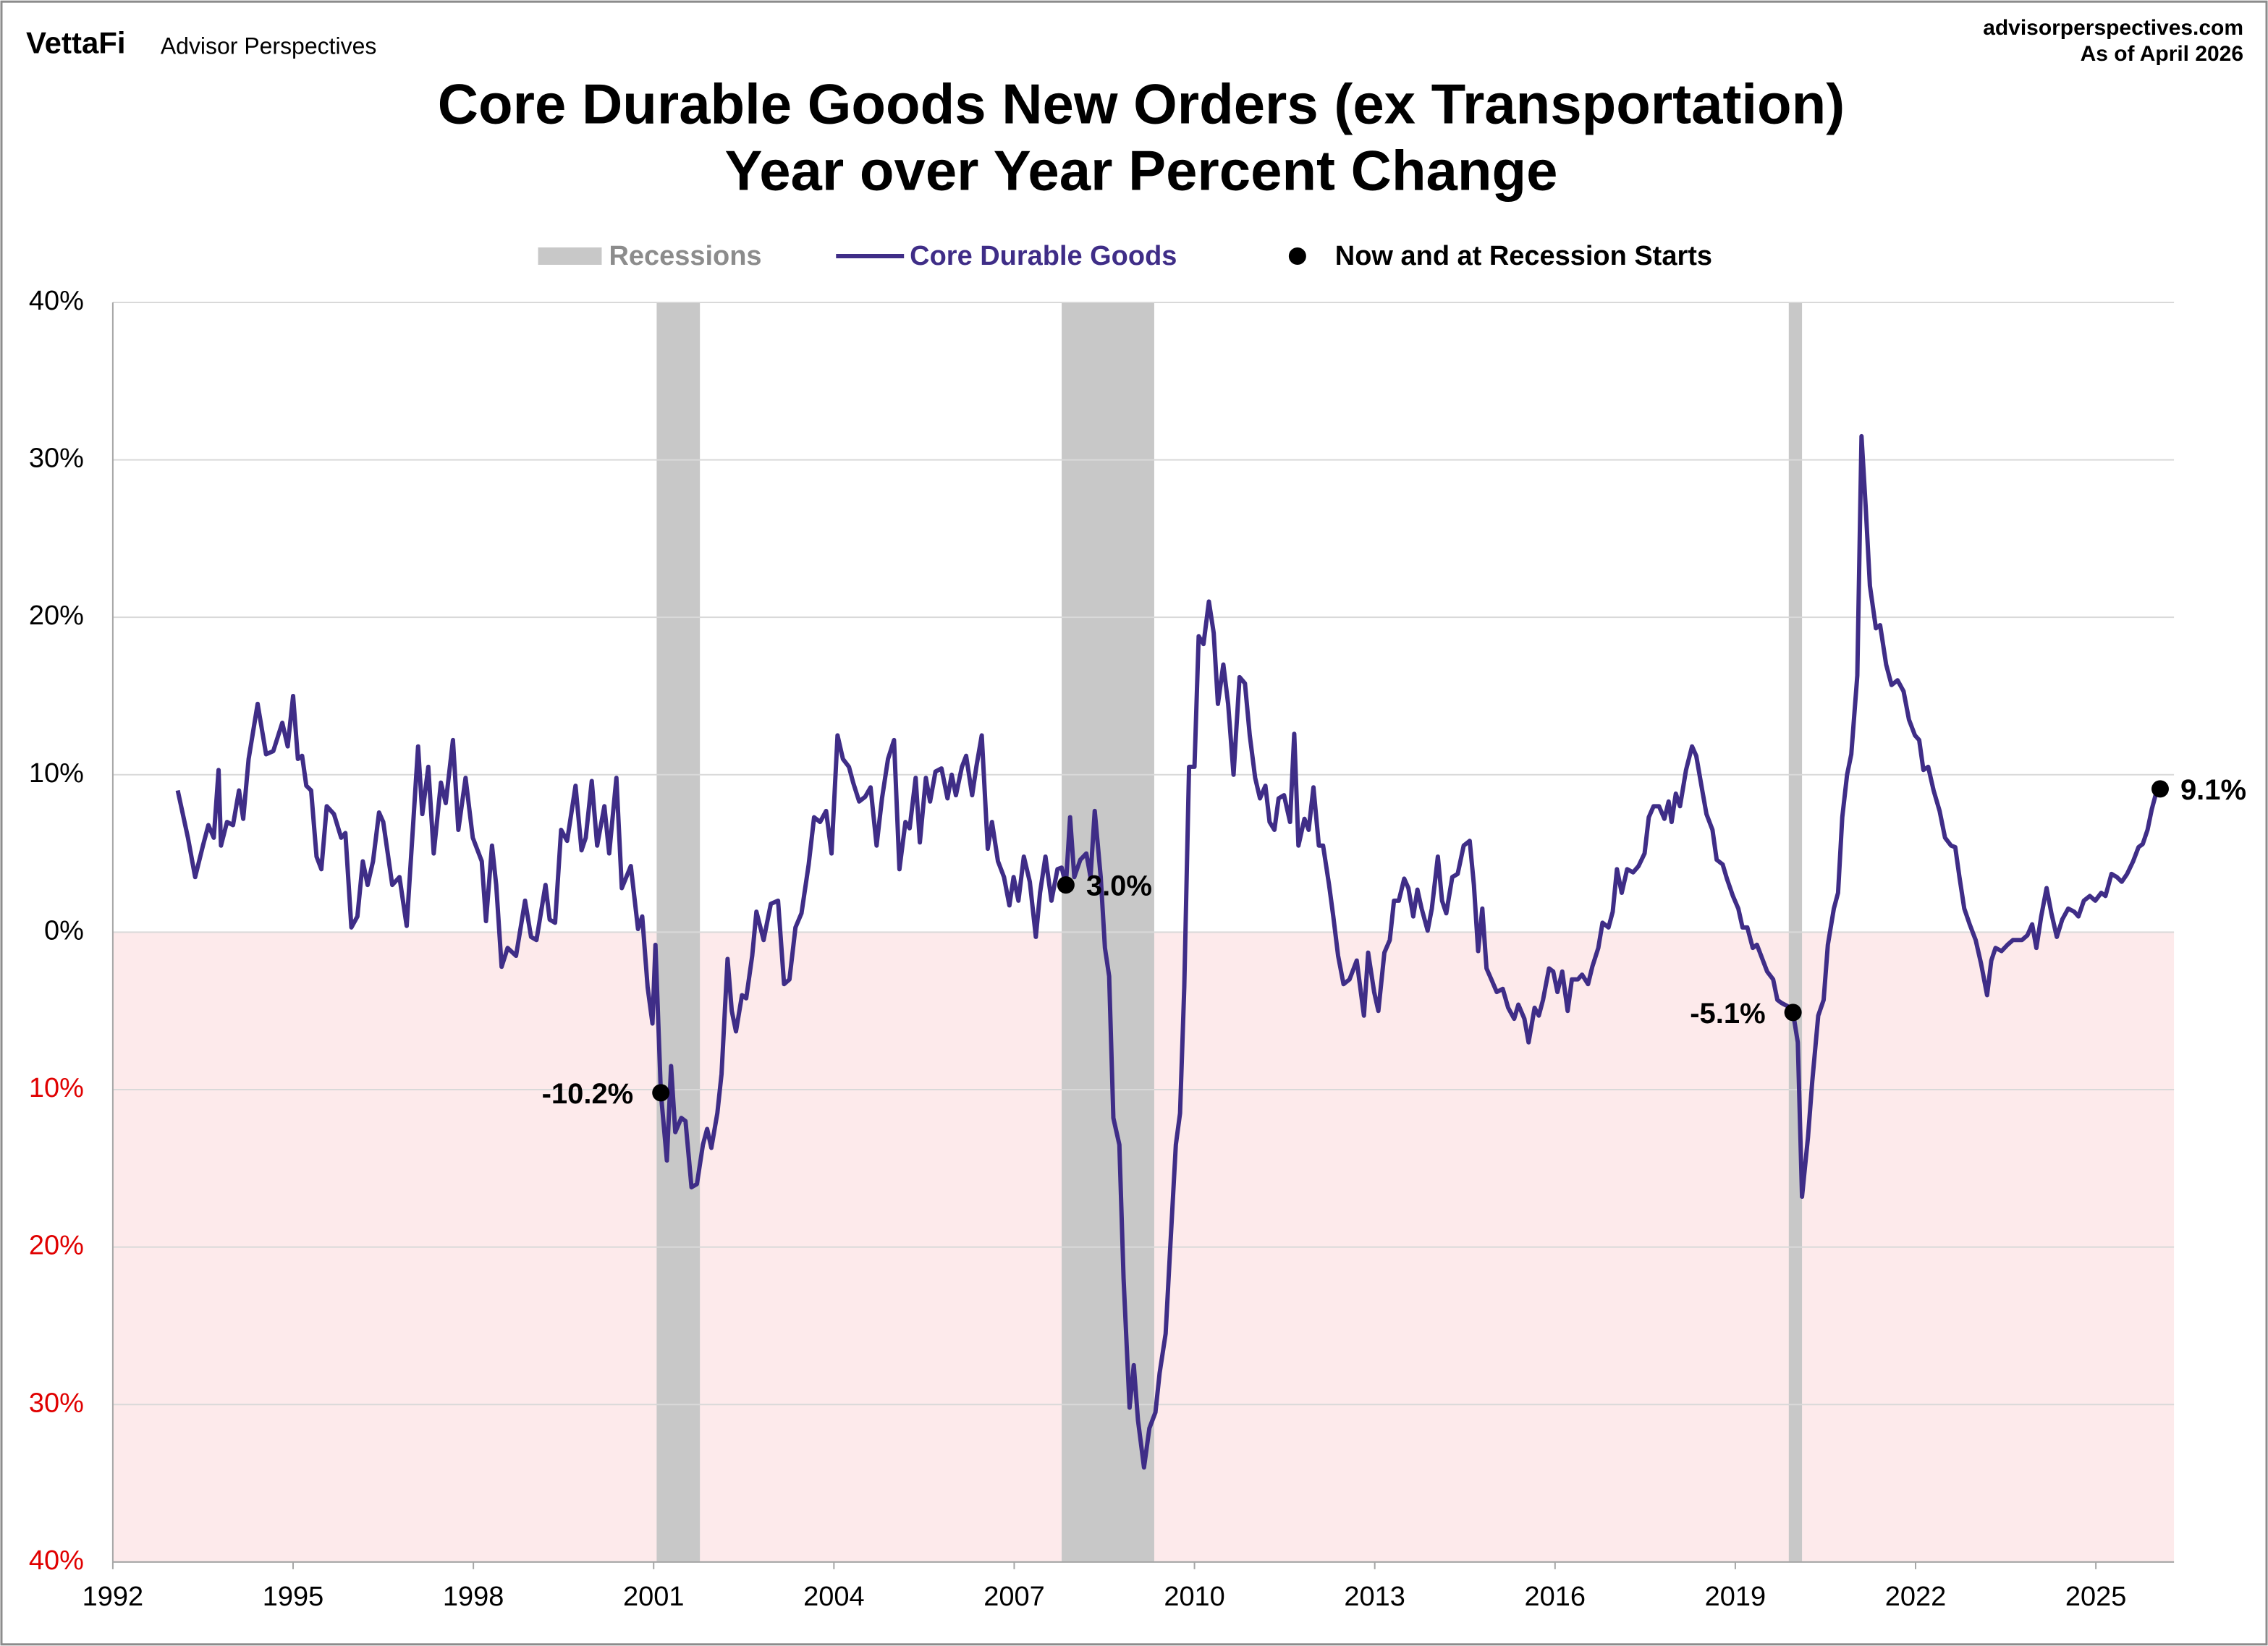  I want to click on legend-label: Now and at Recession Starts, so click(1523, 256).